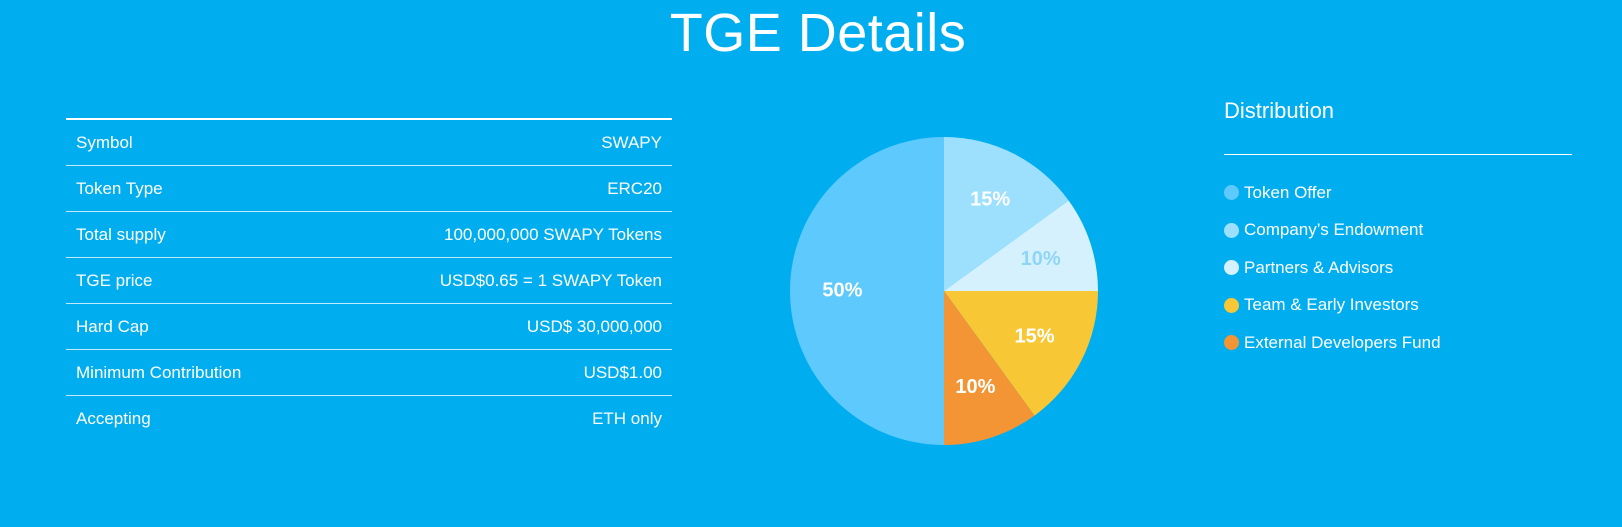 This screenshot has height=527, width=1622. I want to click on table-row: Total supply 100,000,000 SWAPY Tokens, so click(369, 235).